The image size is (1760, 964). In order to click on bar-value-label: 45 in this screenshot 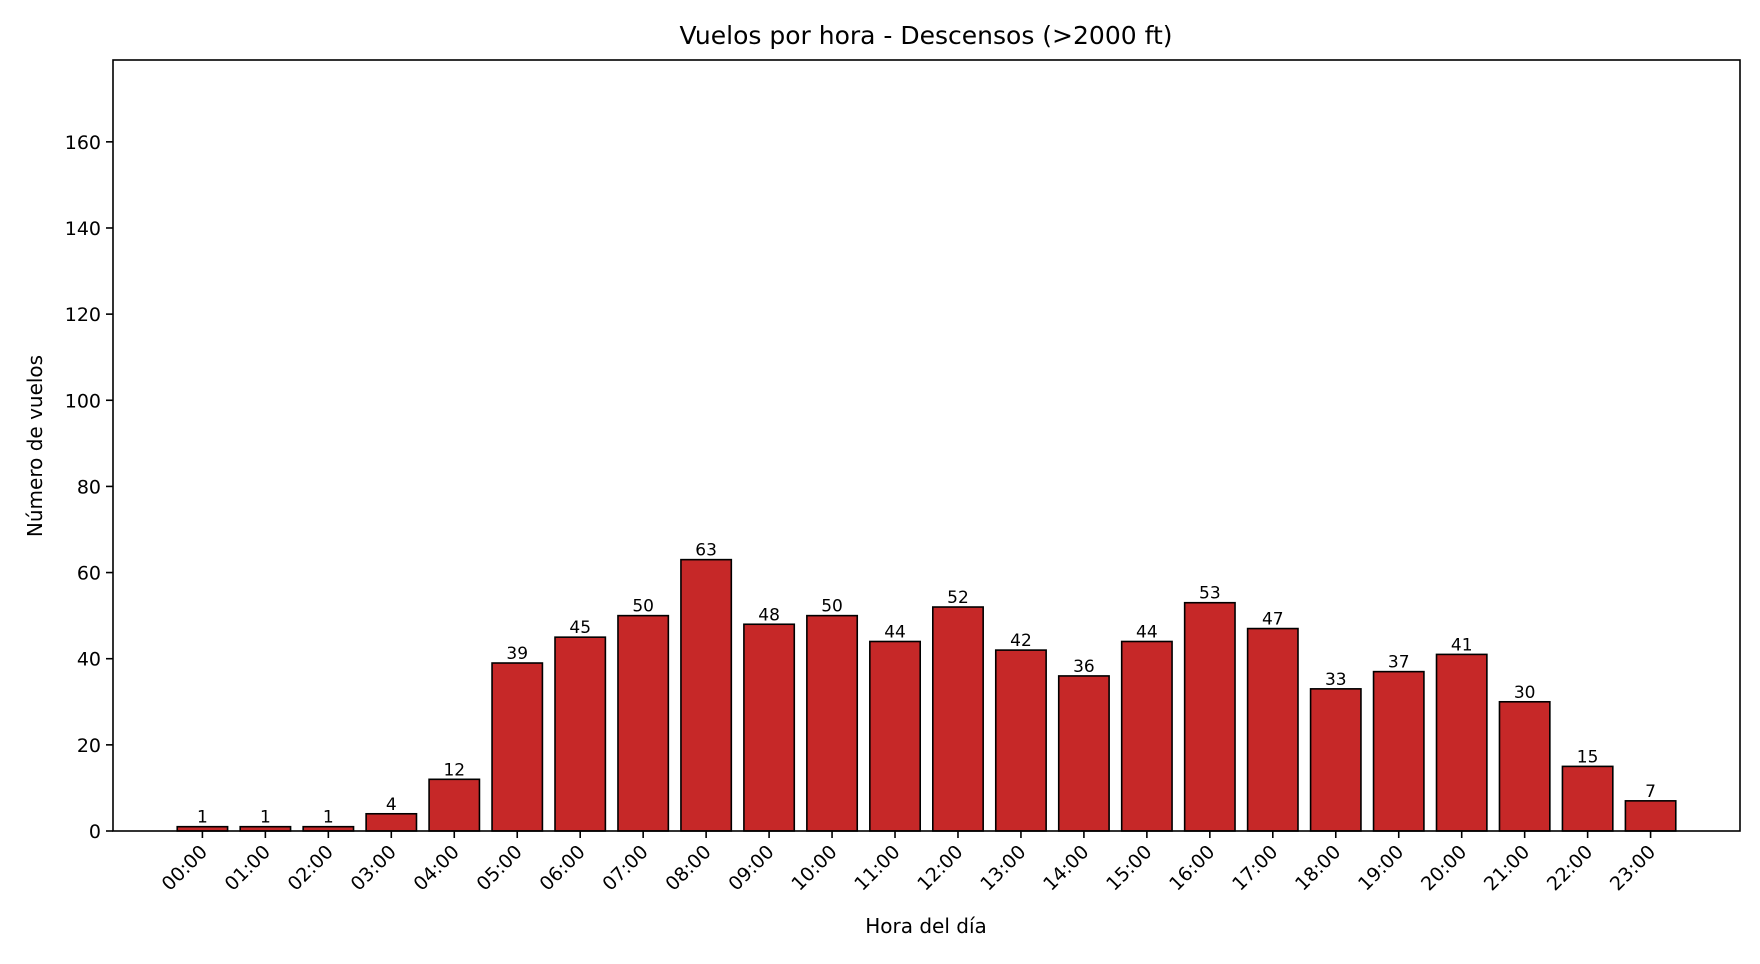, I will do `click(580, 628)`.